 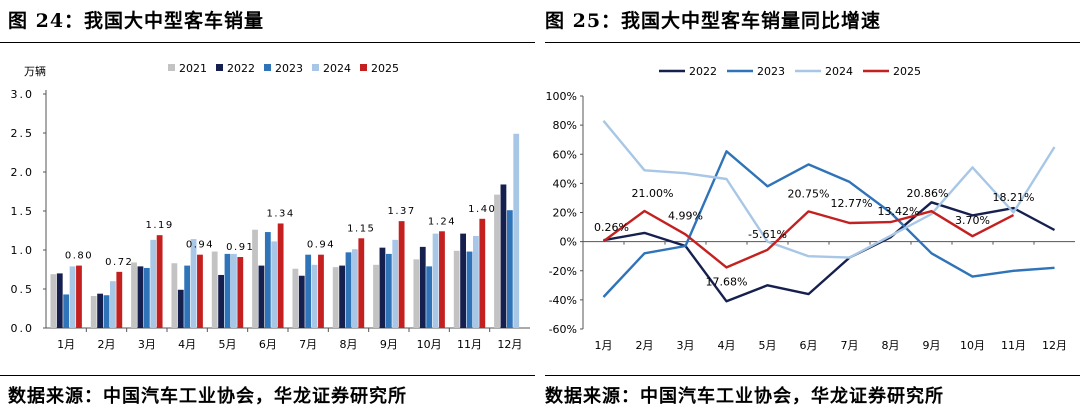 What do you see at coordinates (267, 375) in the screenshot?
I see `left-source-divider` at bounding box center [267, 375].